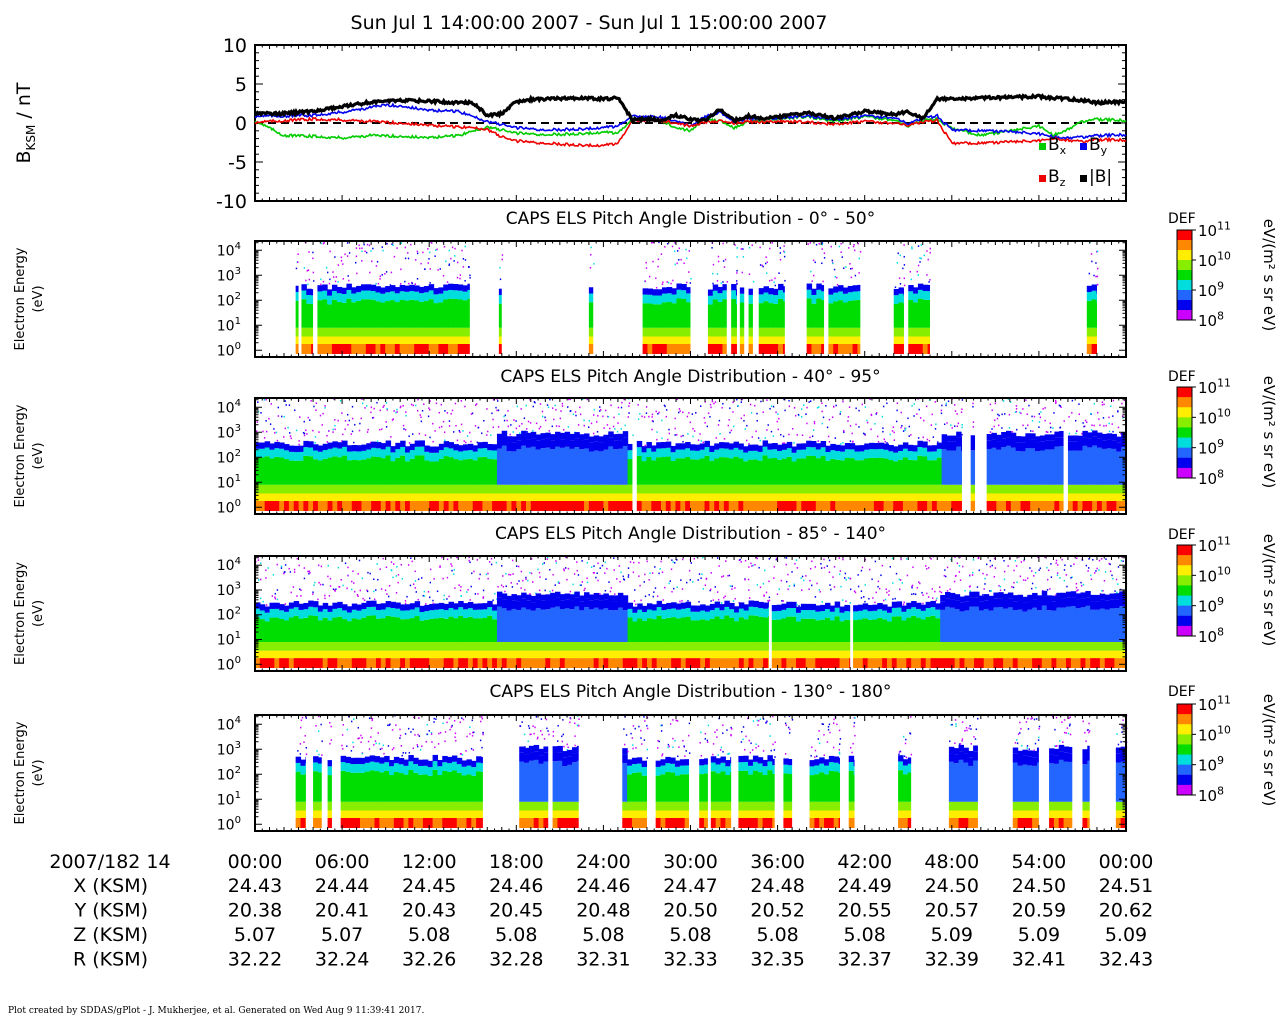 This screenshot has width=1280, height=1024. What do you see at coordinates (690, 127) in the screenshot?
I see `series-line-Bx` at bounding box center [690, 127].